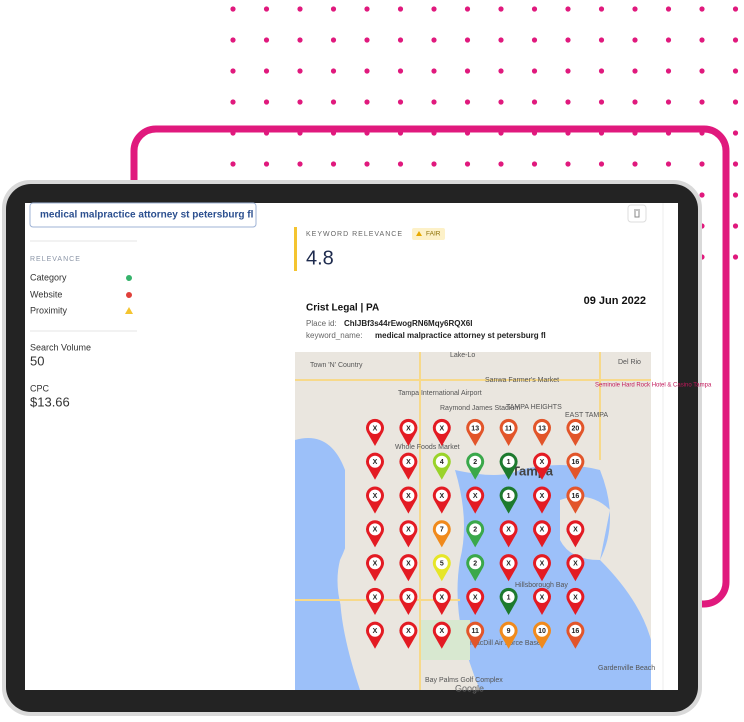 The width and height of the screenshot is (744, 722). I want to click on map-label: Lake-Lo, so click(462, 355).